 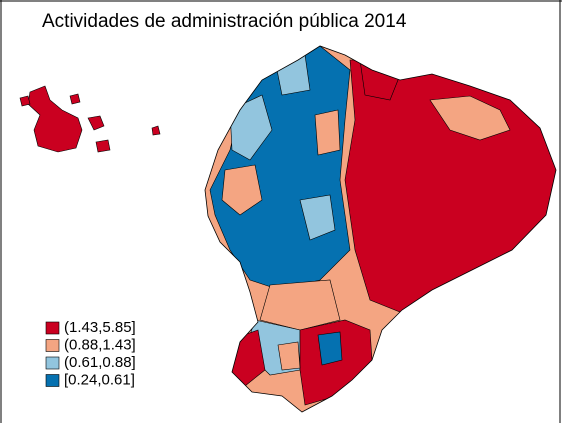 What do you see at coordinates (100, 344) in the screenshot?
I see `legend-label: (0.88,1.43]` at bounding box center [100, 344].